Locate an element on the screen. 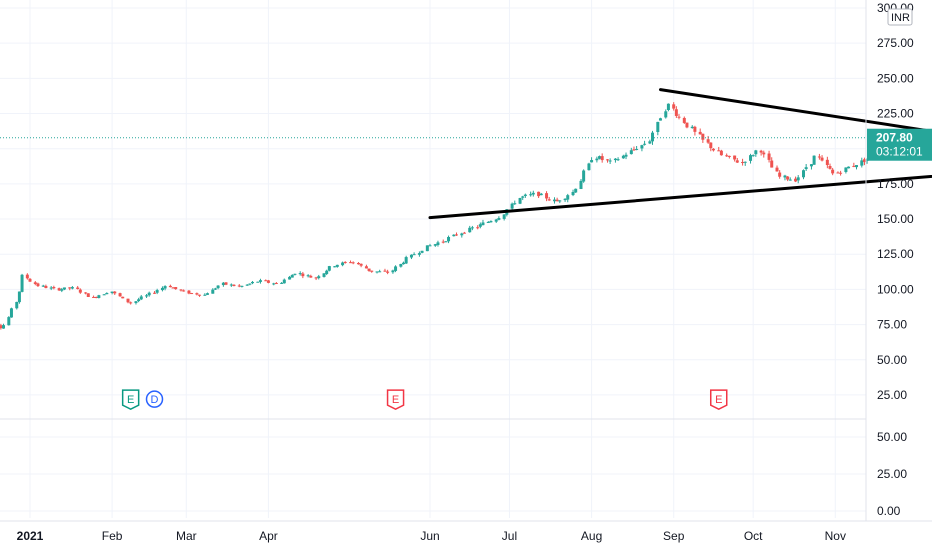 Image resolution: width=932 pixels, height=550 pixels. event-marker-d: D is located at coordinates (154, 399).